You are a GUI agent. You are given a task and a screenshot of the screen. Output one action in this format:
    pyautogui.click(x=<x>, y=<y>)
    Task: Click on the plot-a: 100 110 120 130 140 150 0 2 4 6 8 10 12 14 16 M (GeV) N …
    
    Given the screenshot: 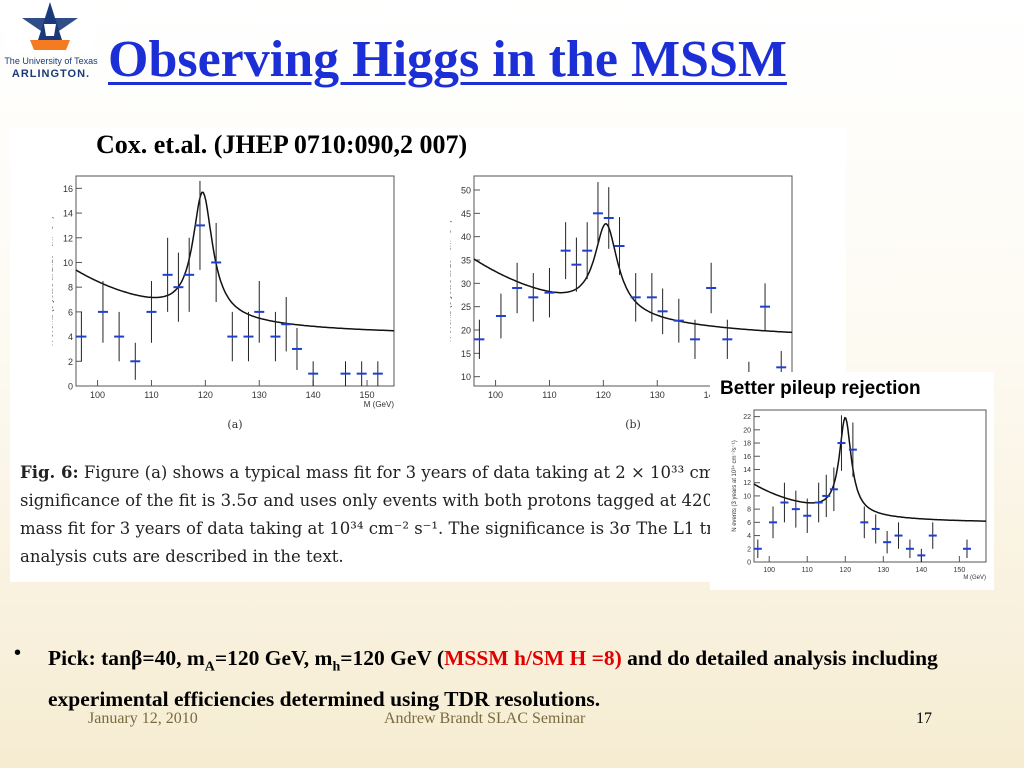 What is the action you would take?
    pyautogui.click(x=223, y=303)
    